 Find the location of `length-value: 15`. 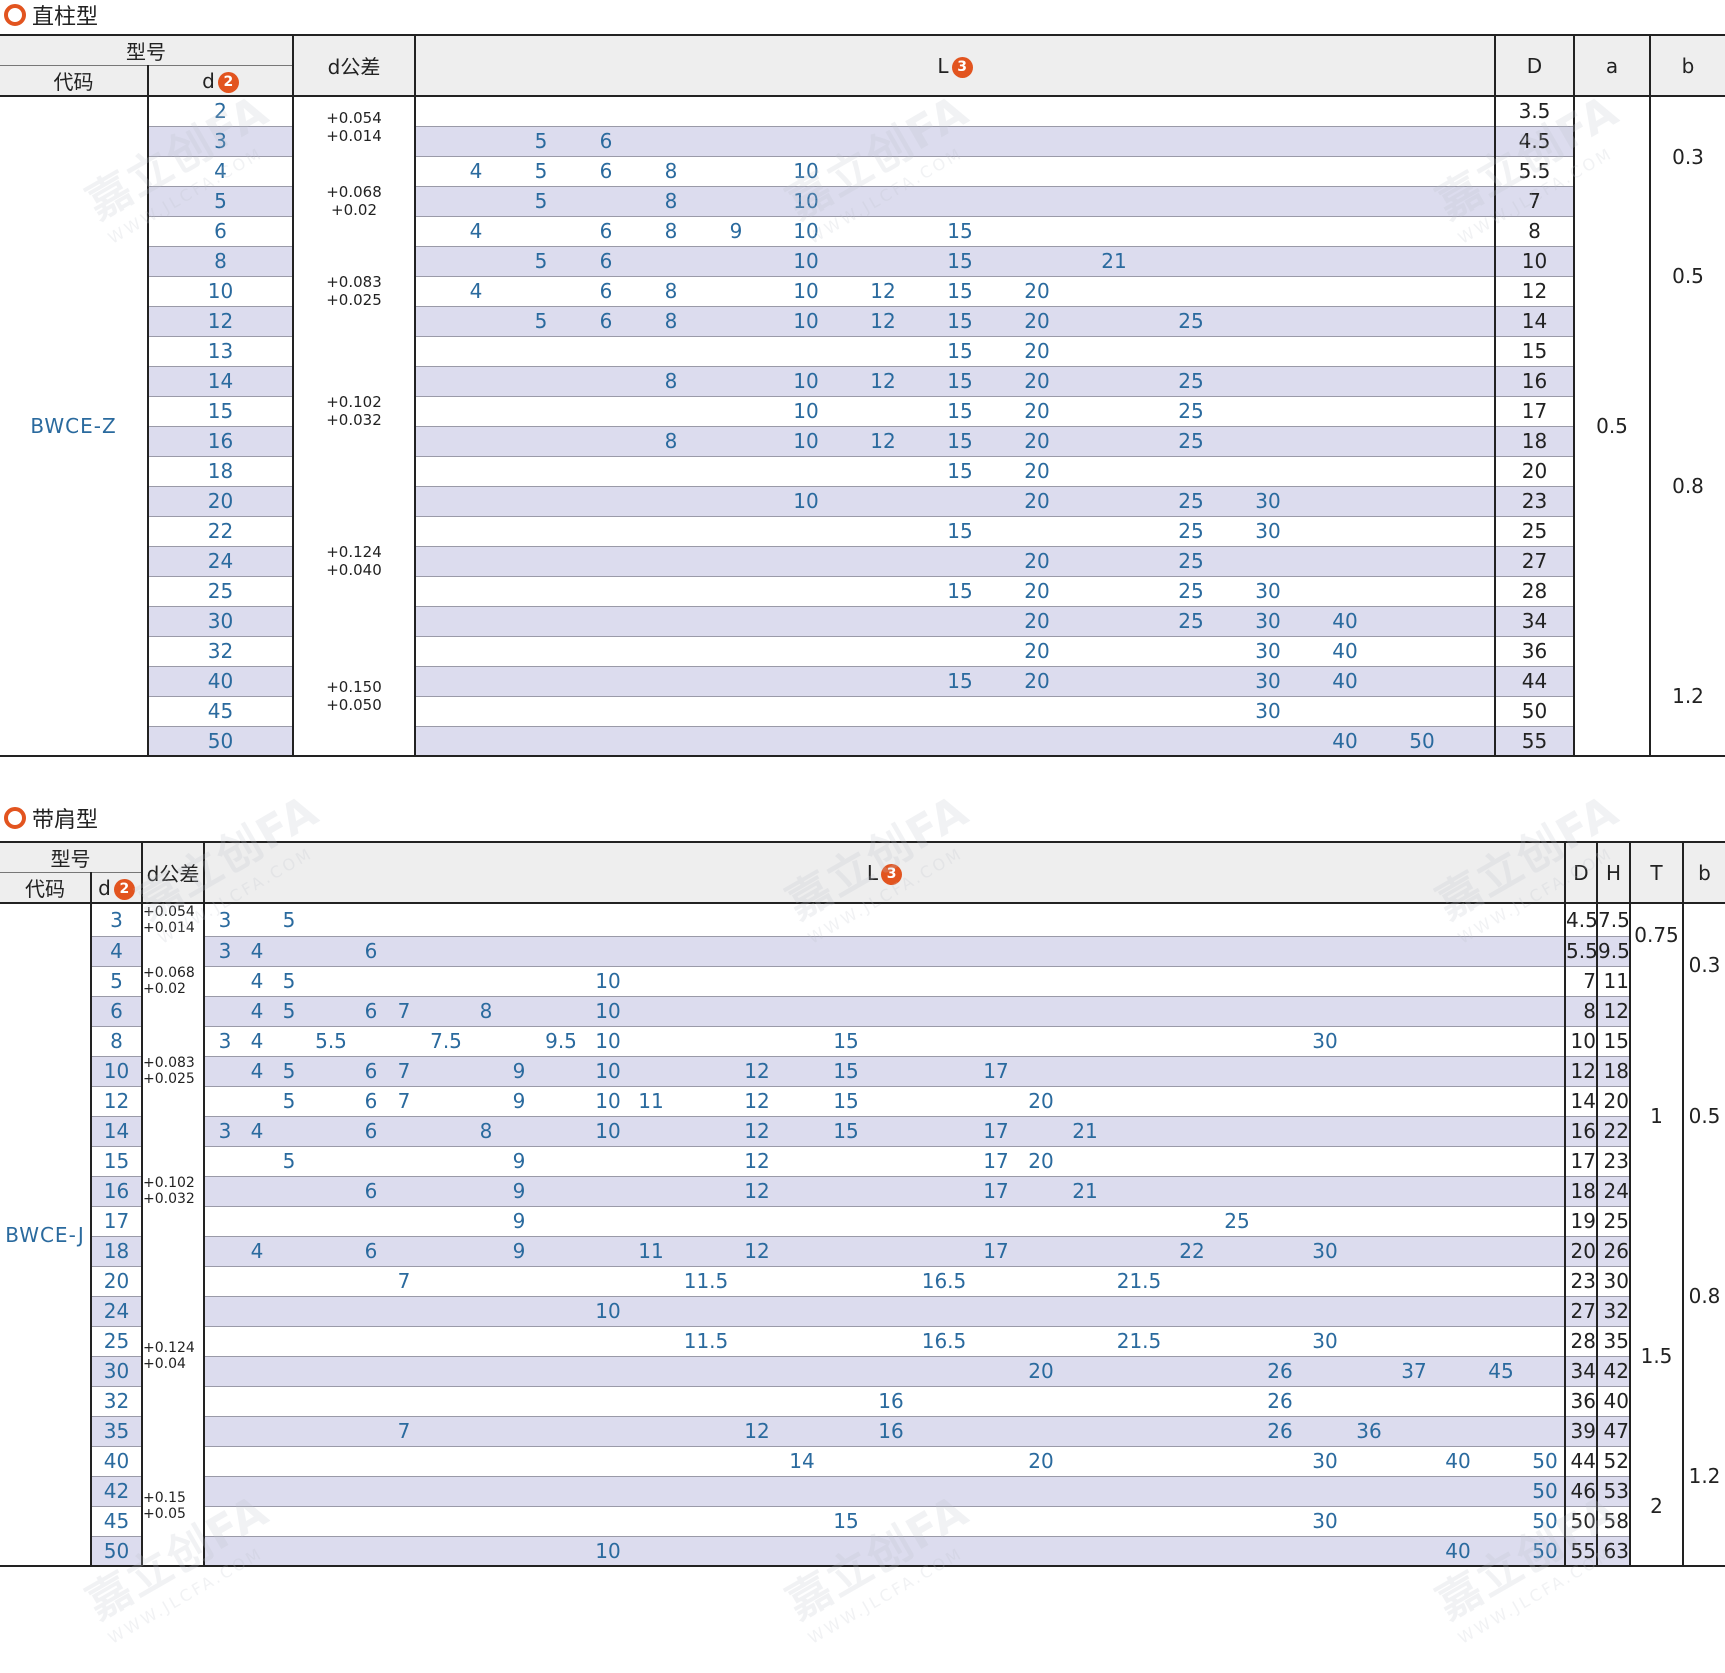

length-value: 15 is located at coordinates (960, 591).